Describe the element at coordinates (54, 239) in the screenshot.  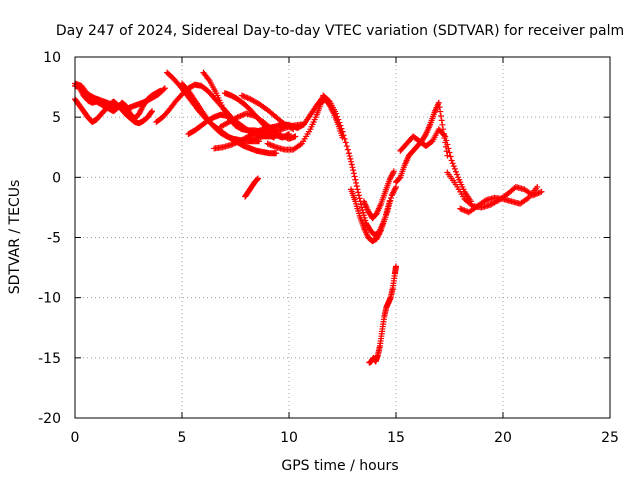
I see `y-tick-label: -5` at that location.